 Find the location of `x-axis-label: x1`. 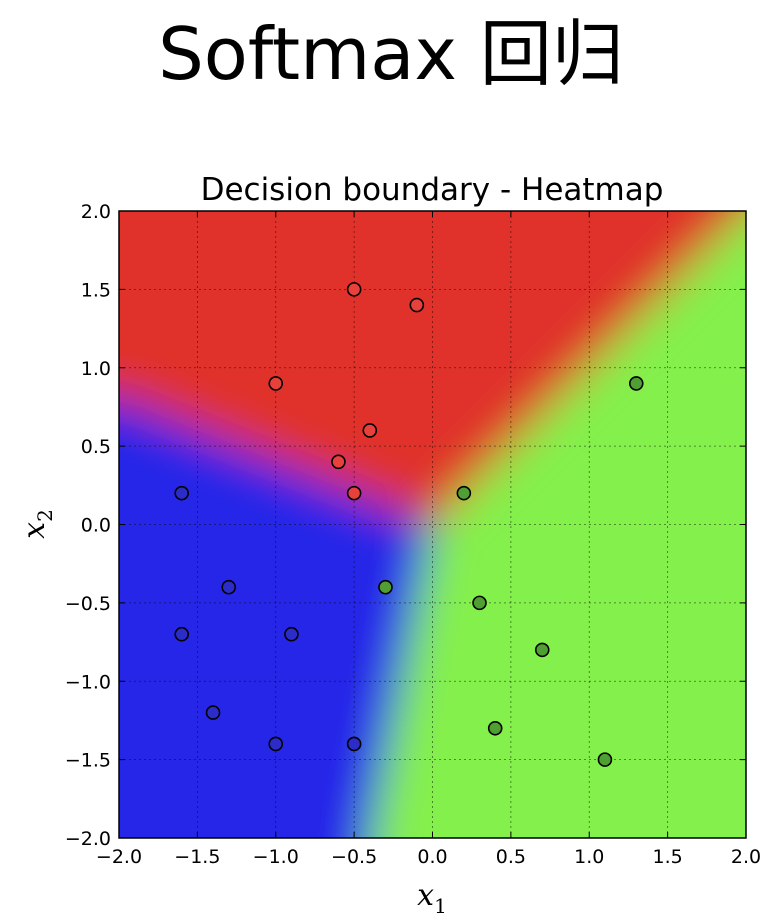

x-axis-label: x1 is located at coordinates (432, 898).